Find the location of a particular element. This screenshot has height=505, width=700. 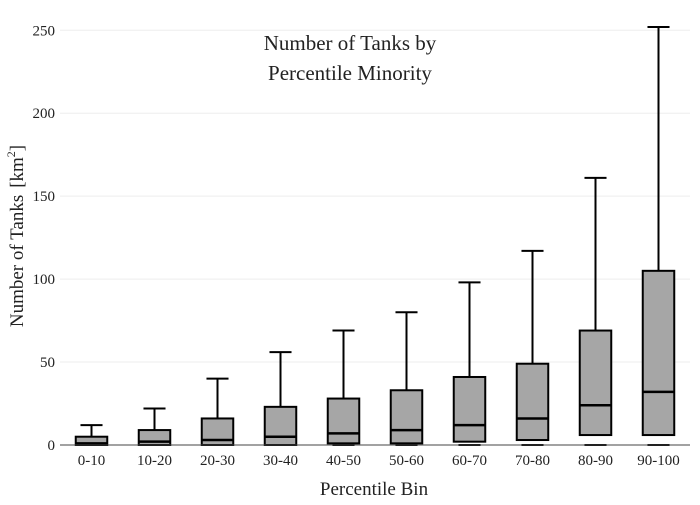

y-axis-title-main: Number of Tanks is located at coordinates (17, 261).